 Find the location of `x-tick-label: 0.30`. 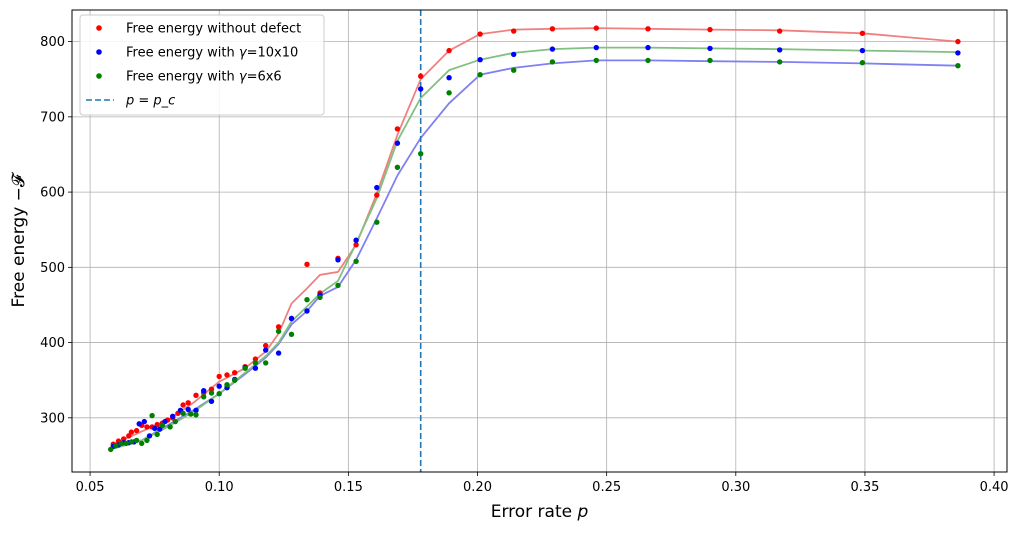

x-tick-label: 0.30 is located at coordinates (735, 487).